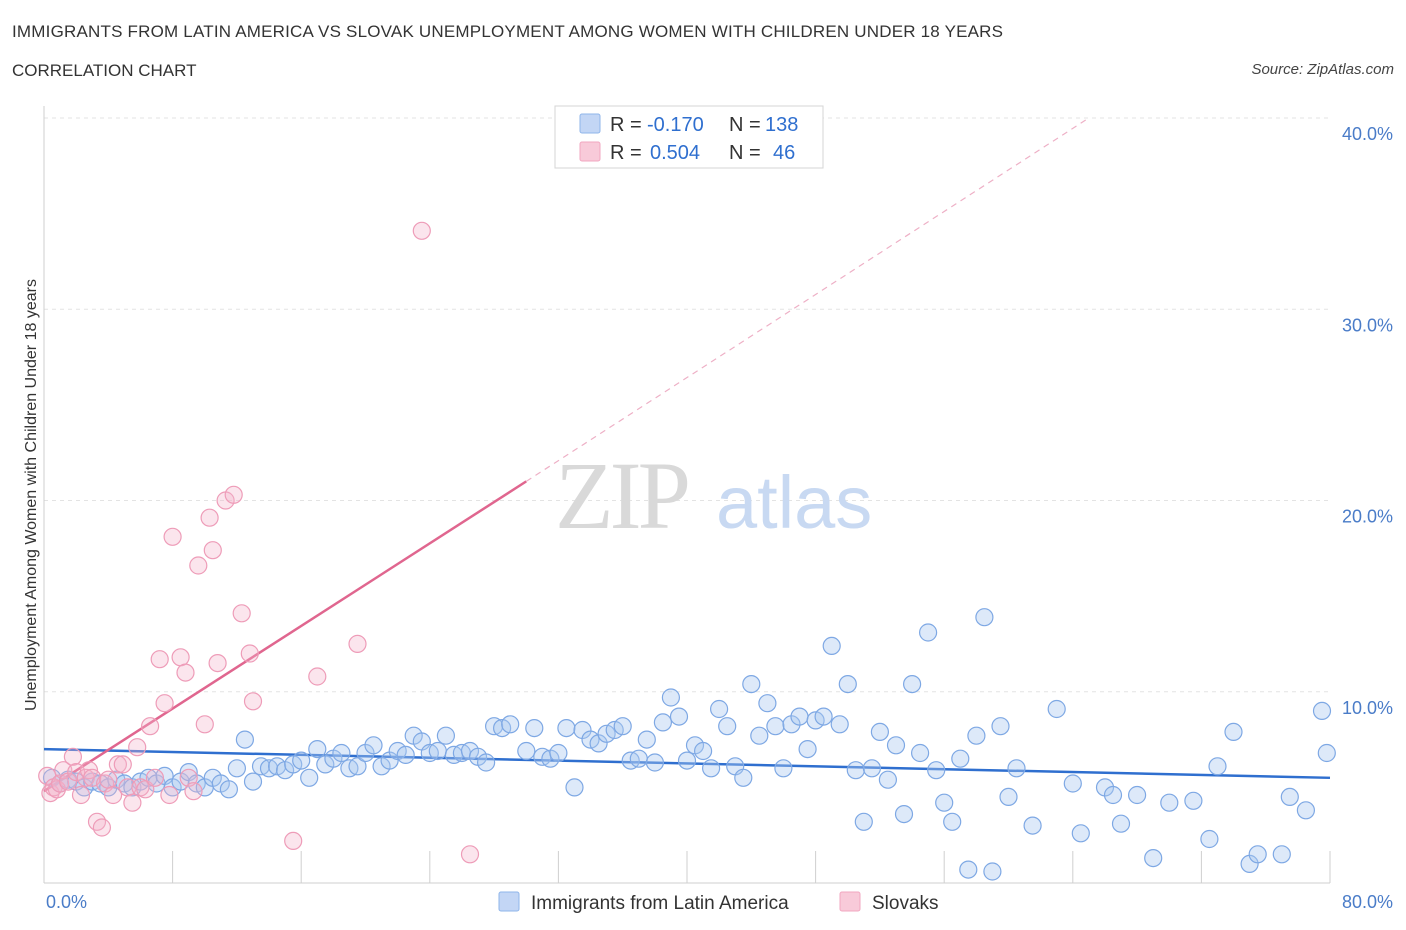 The image size is (1406, 930). Describe the element at coordinates (850, 901) in the screenshot. I see `series-legend-swatch-pink` at that location.